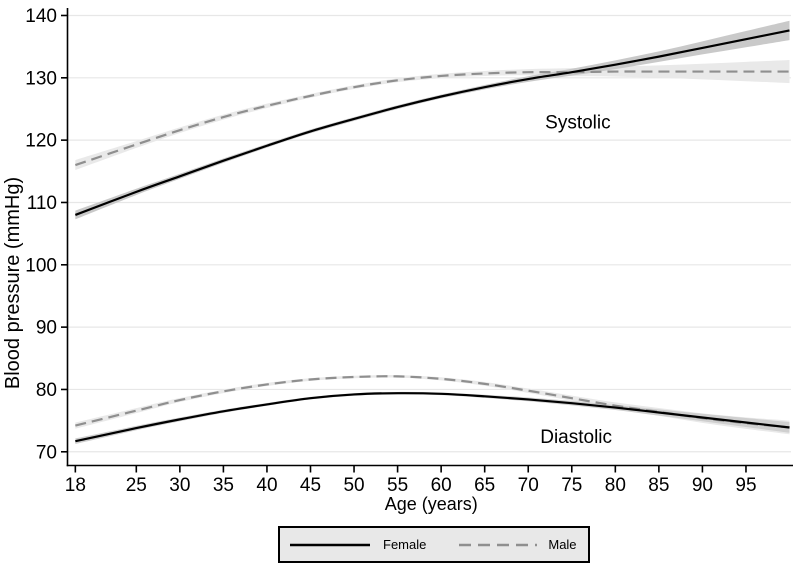  Describe the element at coordinates (330, 544) in the screenshot. I see `female-line-swatch` at that location.